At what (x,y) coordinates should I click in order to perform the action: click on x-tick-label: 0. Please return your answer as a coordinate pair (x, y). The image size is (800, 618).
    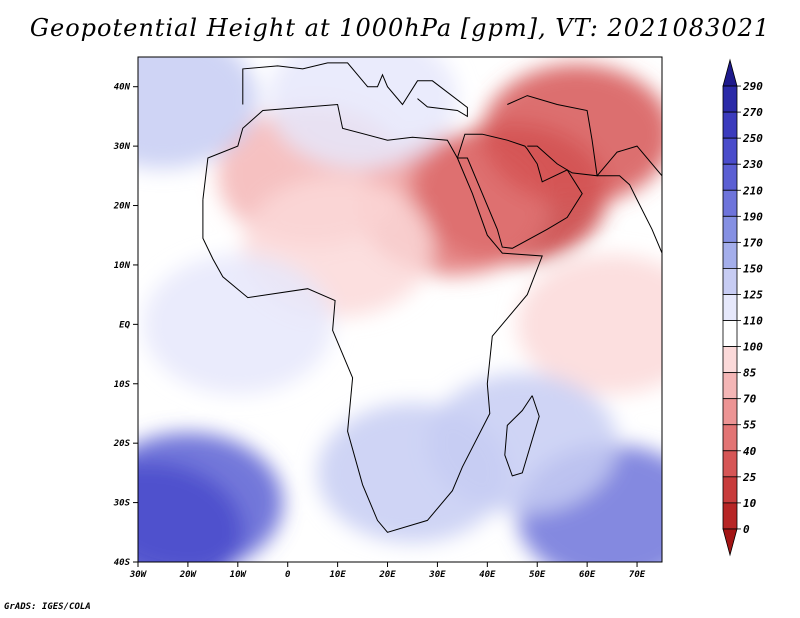
    Looking at the image, I should click on (288, 575).